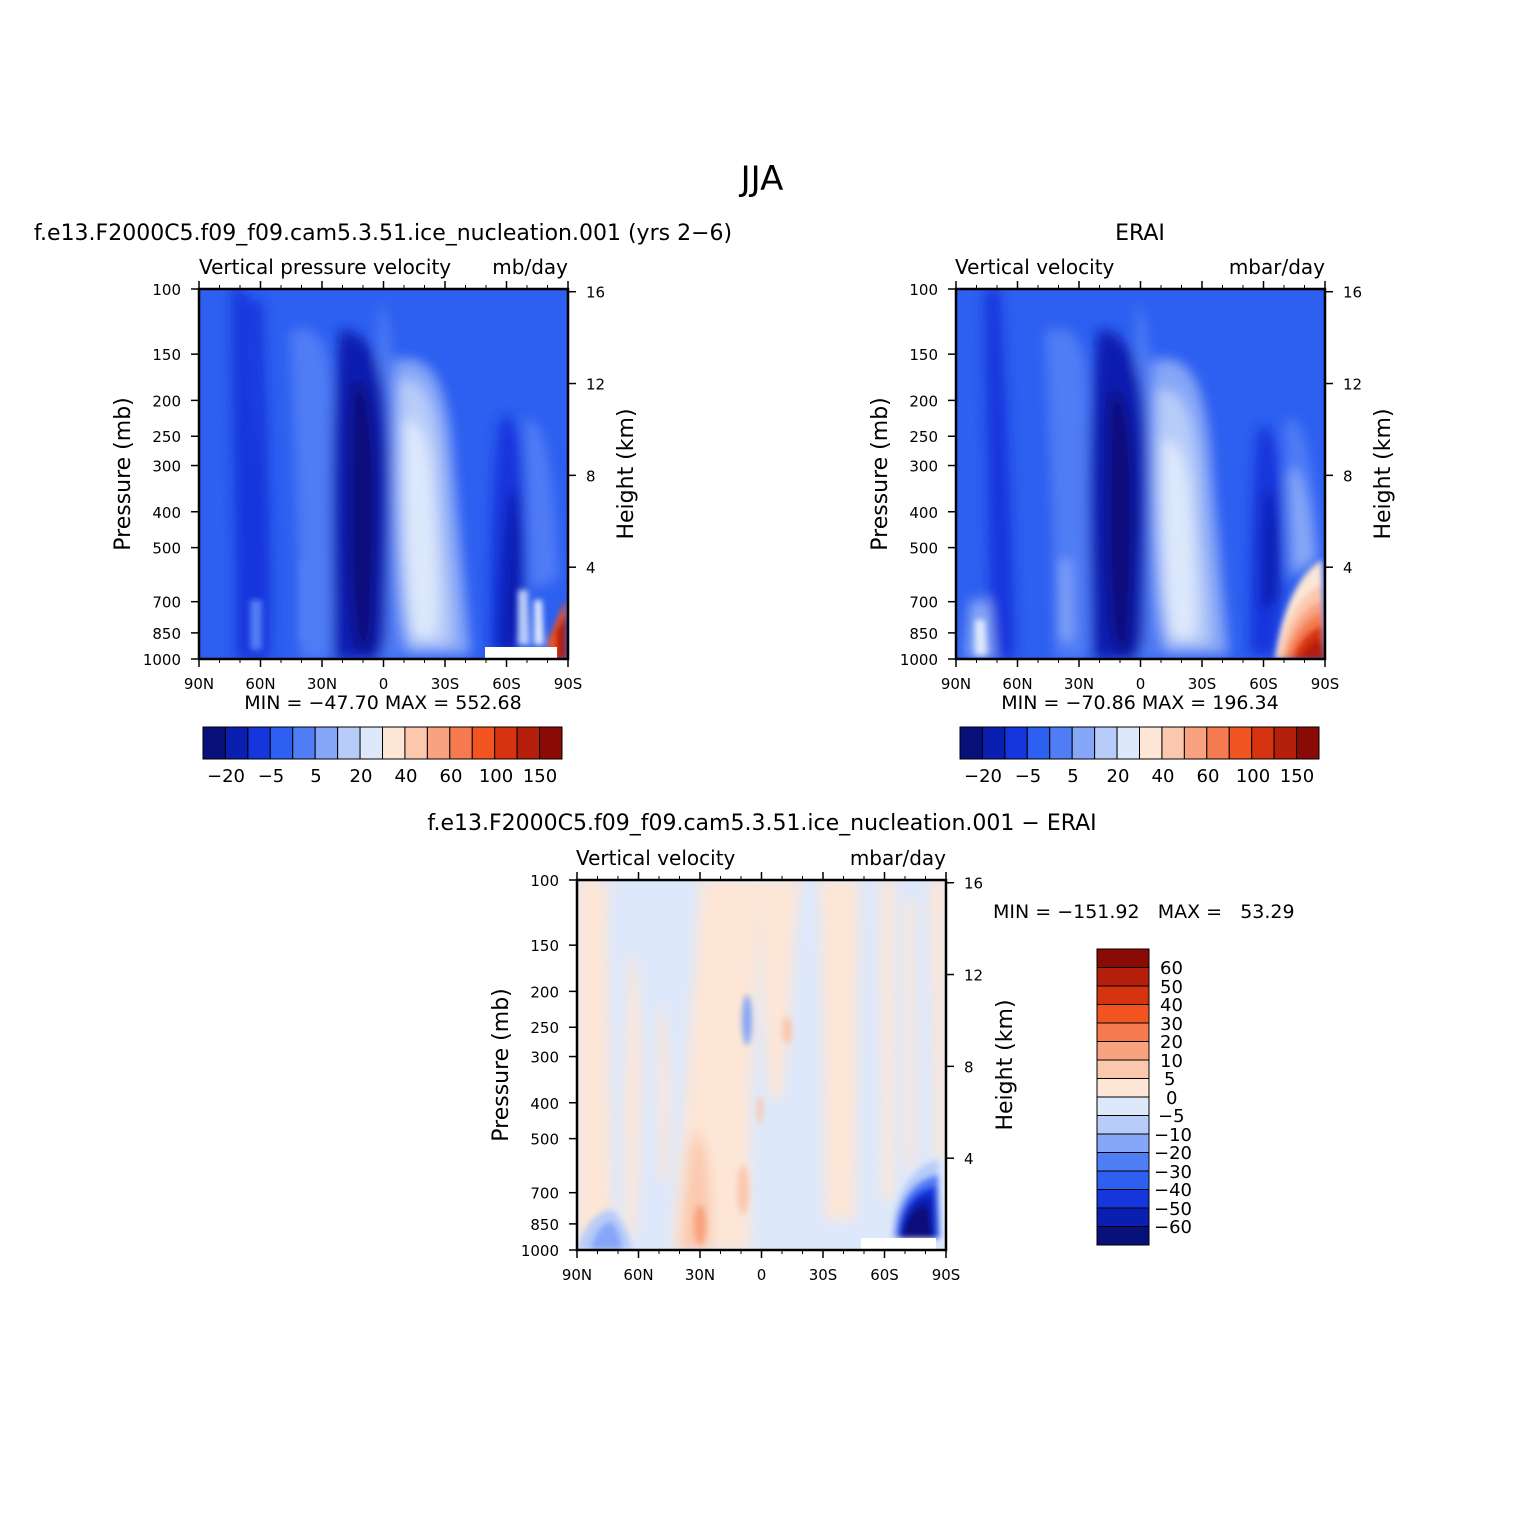  I want to click on colorbar-diff-label: 10, so click(1171, 1061).